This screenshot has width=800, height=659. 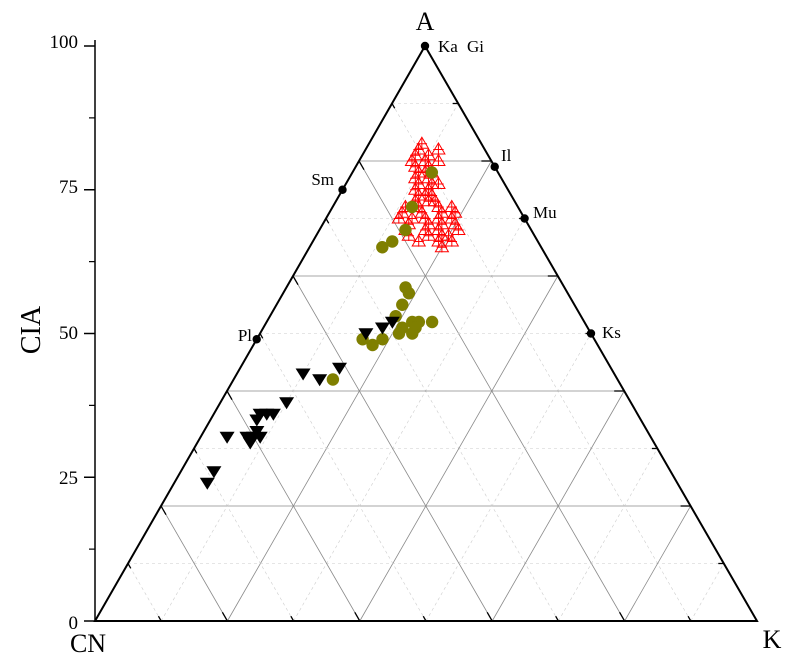 What do you see at coordinates (591, 333) in the screenshot?
I see `mineral-point-ks` at bounding box center [591, 333].